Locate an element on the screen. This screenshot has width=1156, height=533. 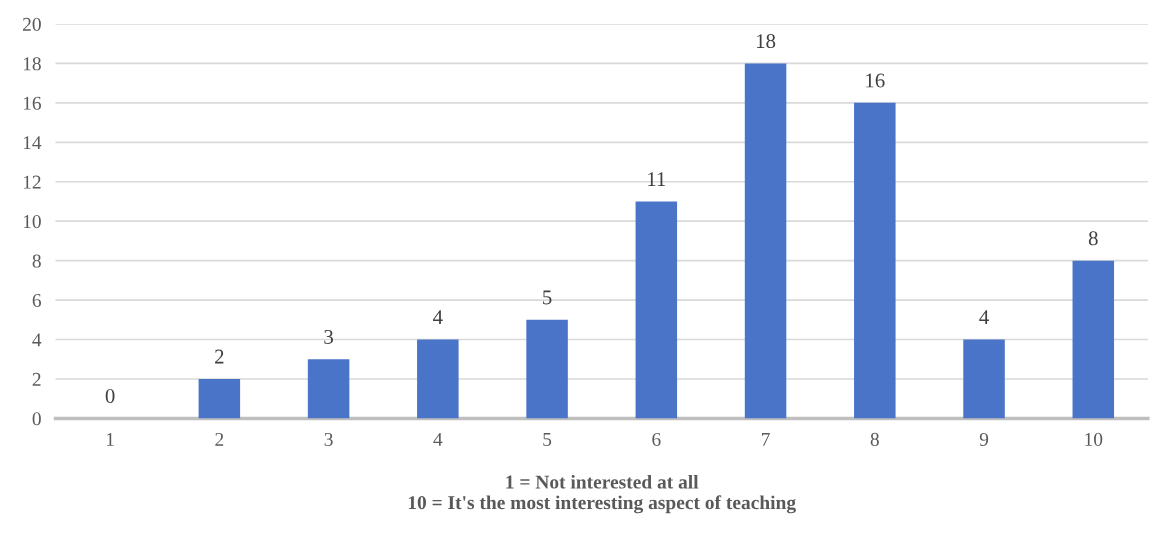
y-tick-label: 4 is located at coordinates (37, 340).